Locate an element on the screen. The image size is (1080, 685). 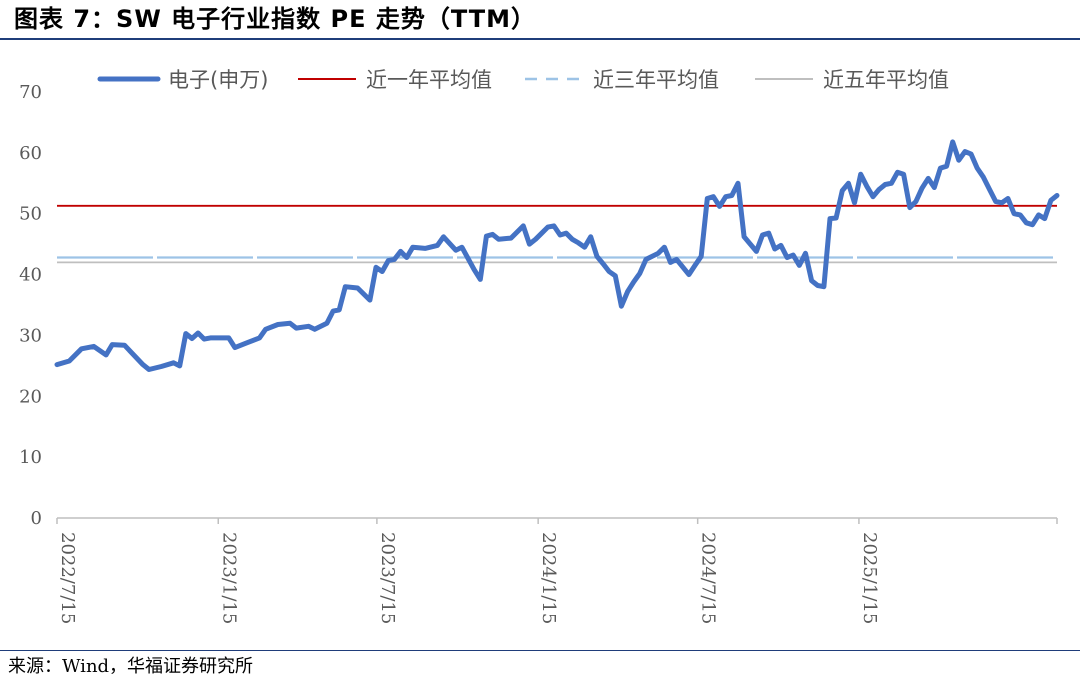
y-tick-label-60: 60 is located at coordinates (30, 153).